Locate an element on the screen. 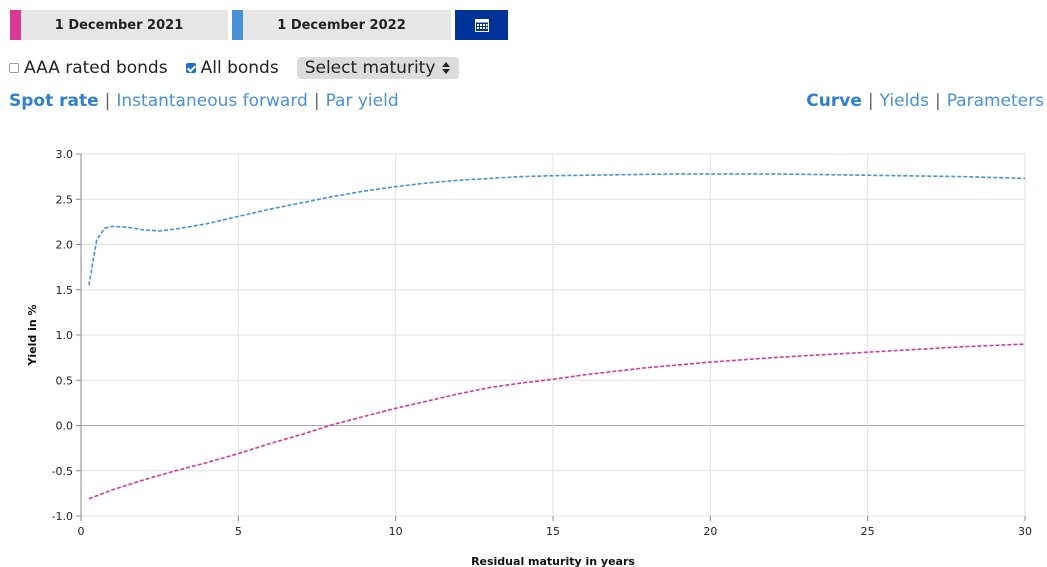 This screenshot has width=1047, height=567. view-tab-yields: Yields is located at coordinates (904, 101).